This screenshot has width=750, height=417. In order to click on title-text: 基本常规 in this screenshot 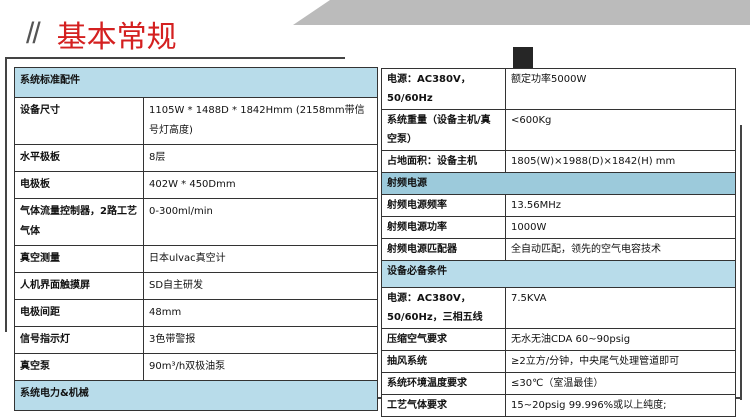, I will do `click(116, 37)`.